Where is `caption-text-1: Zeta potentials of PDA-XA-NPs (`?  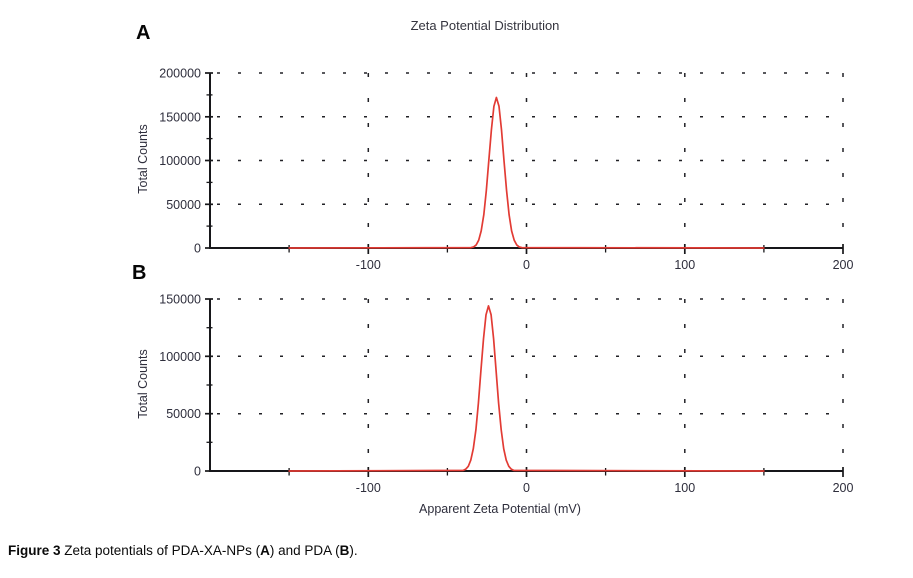
caption-text-1: Zeta potentials of PDA-XA-NPs ( is located at coordinates (160, 550).